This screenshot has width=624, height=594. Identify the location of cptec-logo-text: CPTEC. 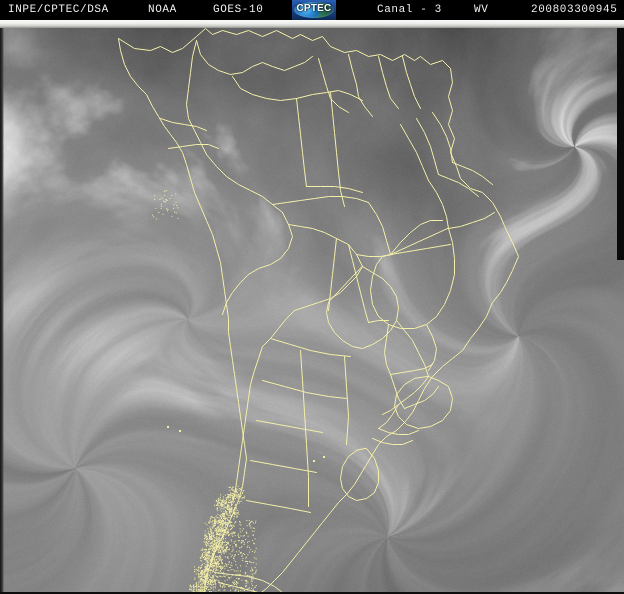
(314, 8).